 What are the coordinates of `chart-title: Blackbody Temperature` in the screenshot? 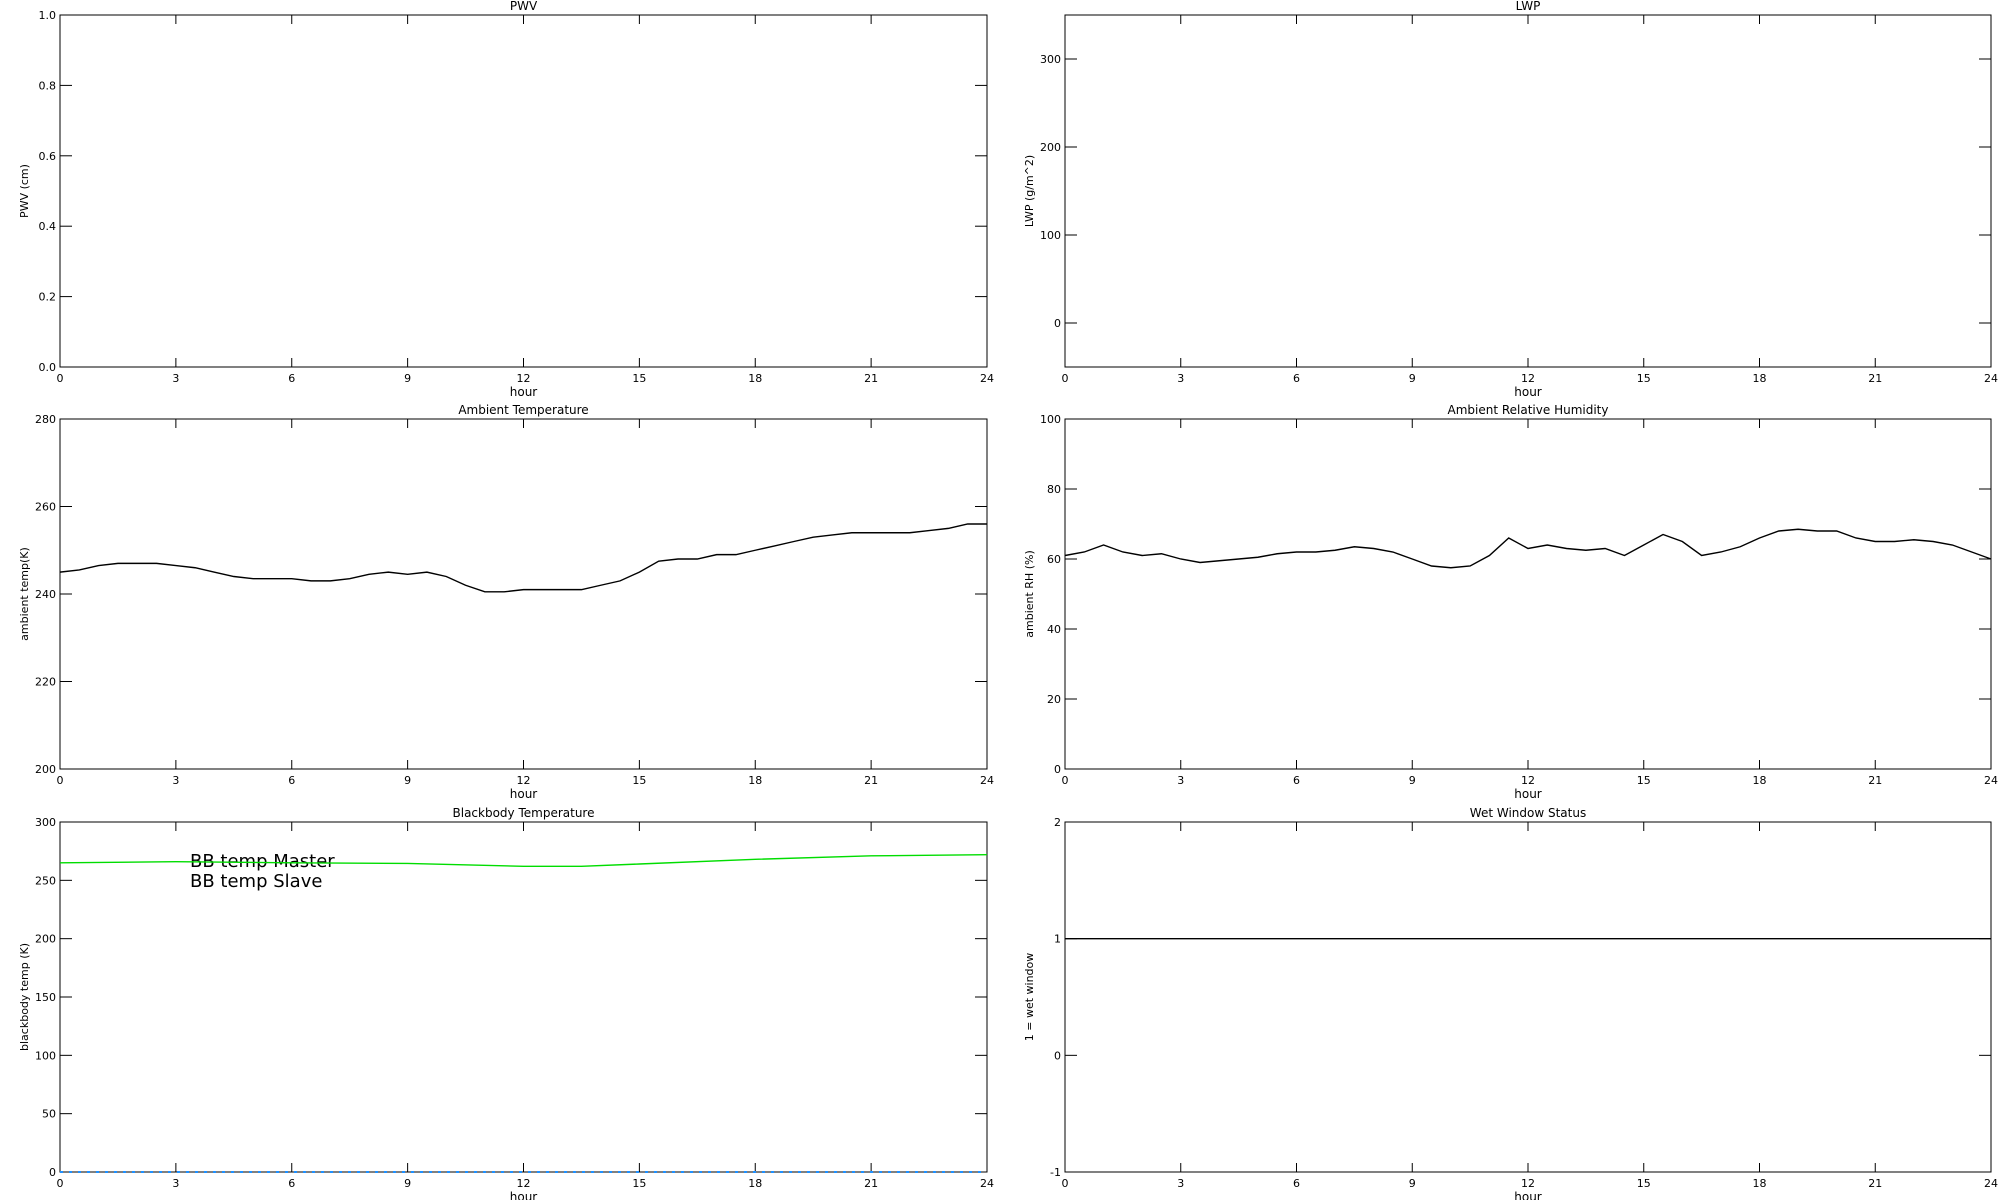 It's located at (524, 813).